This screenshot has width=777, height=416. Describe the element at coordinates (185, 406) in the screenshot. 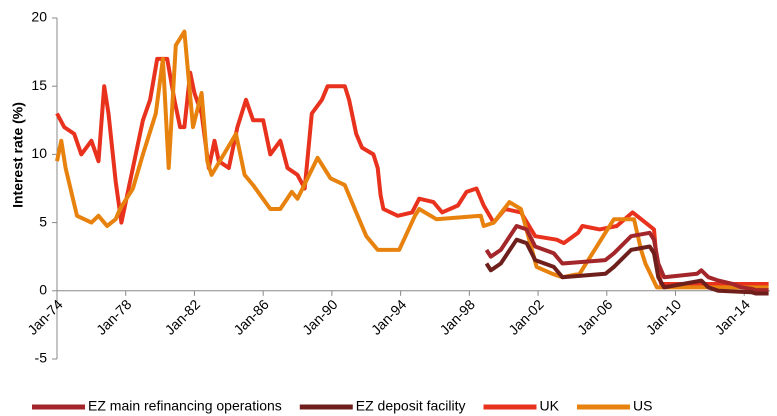

I see `legend-label: EZ main refinancing operations` at that location.